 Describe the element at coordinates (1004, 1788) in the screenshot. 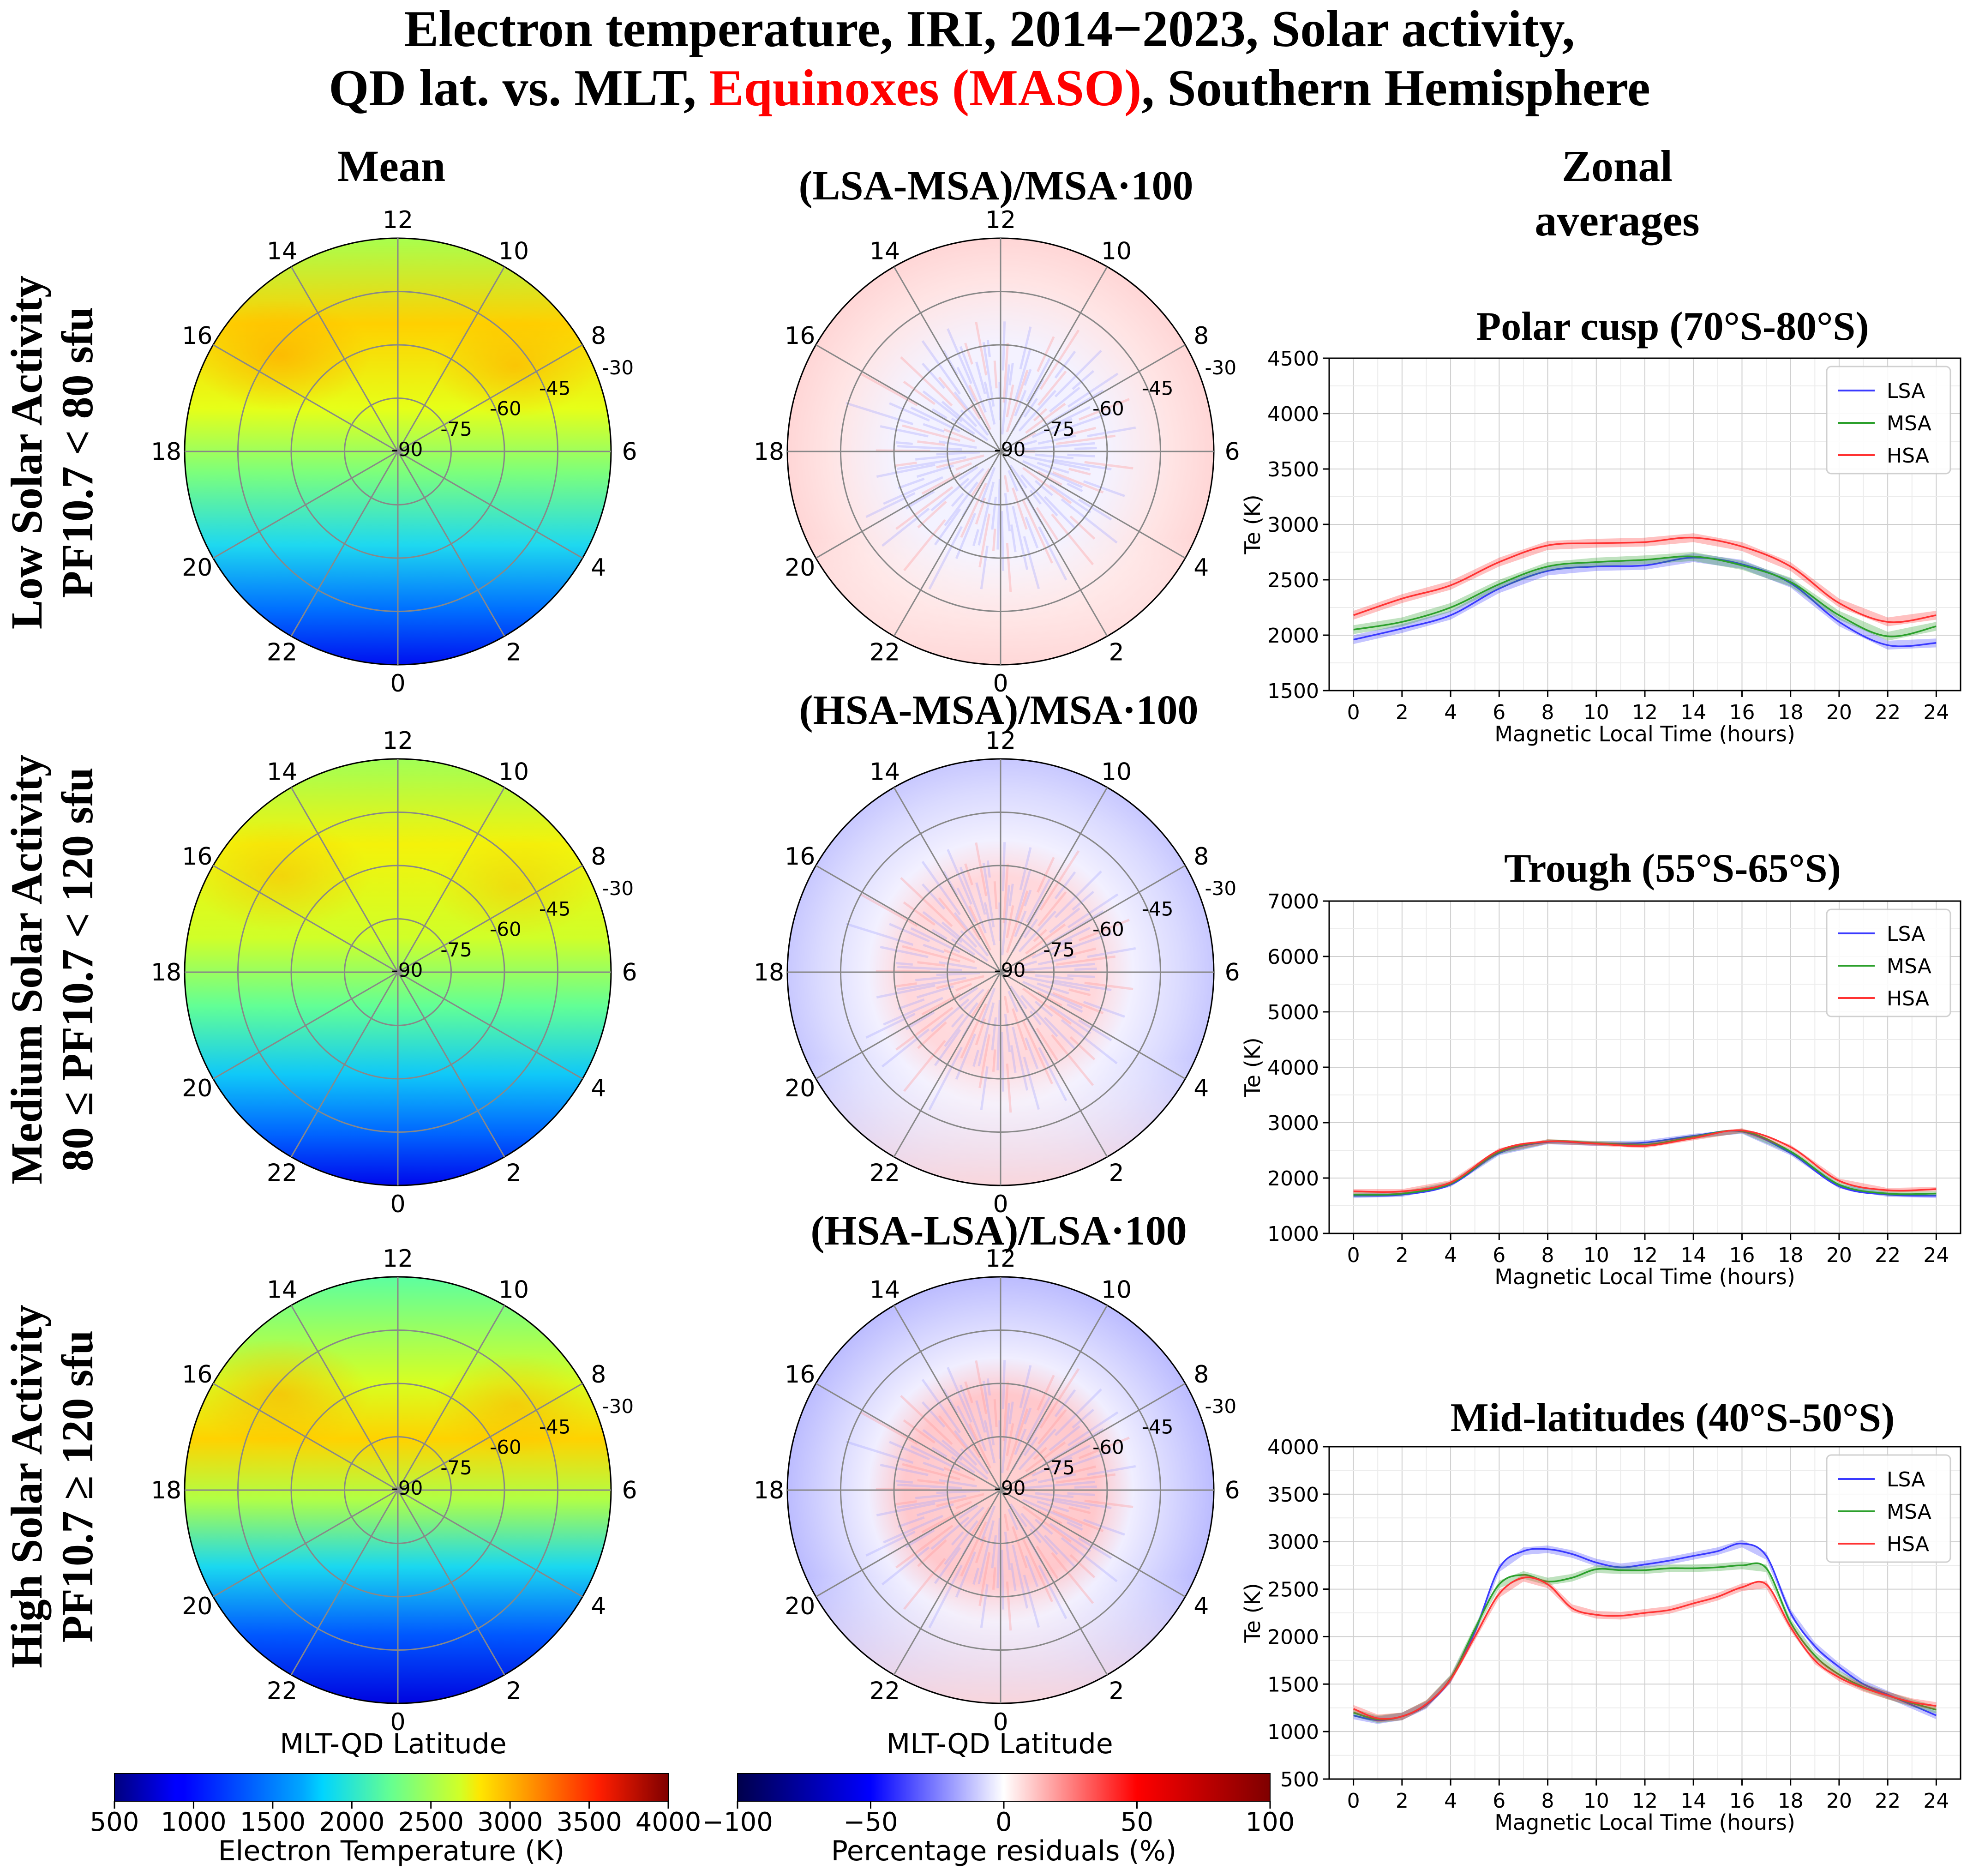

I see `colorbar-residual-gradient` at that location.